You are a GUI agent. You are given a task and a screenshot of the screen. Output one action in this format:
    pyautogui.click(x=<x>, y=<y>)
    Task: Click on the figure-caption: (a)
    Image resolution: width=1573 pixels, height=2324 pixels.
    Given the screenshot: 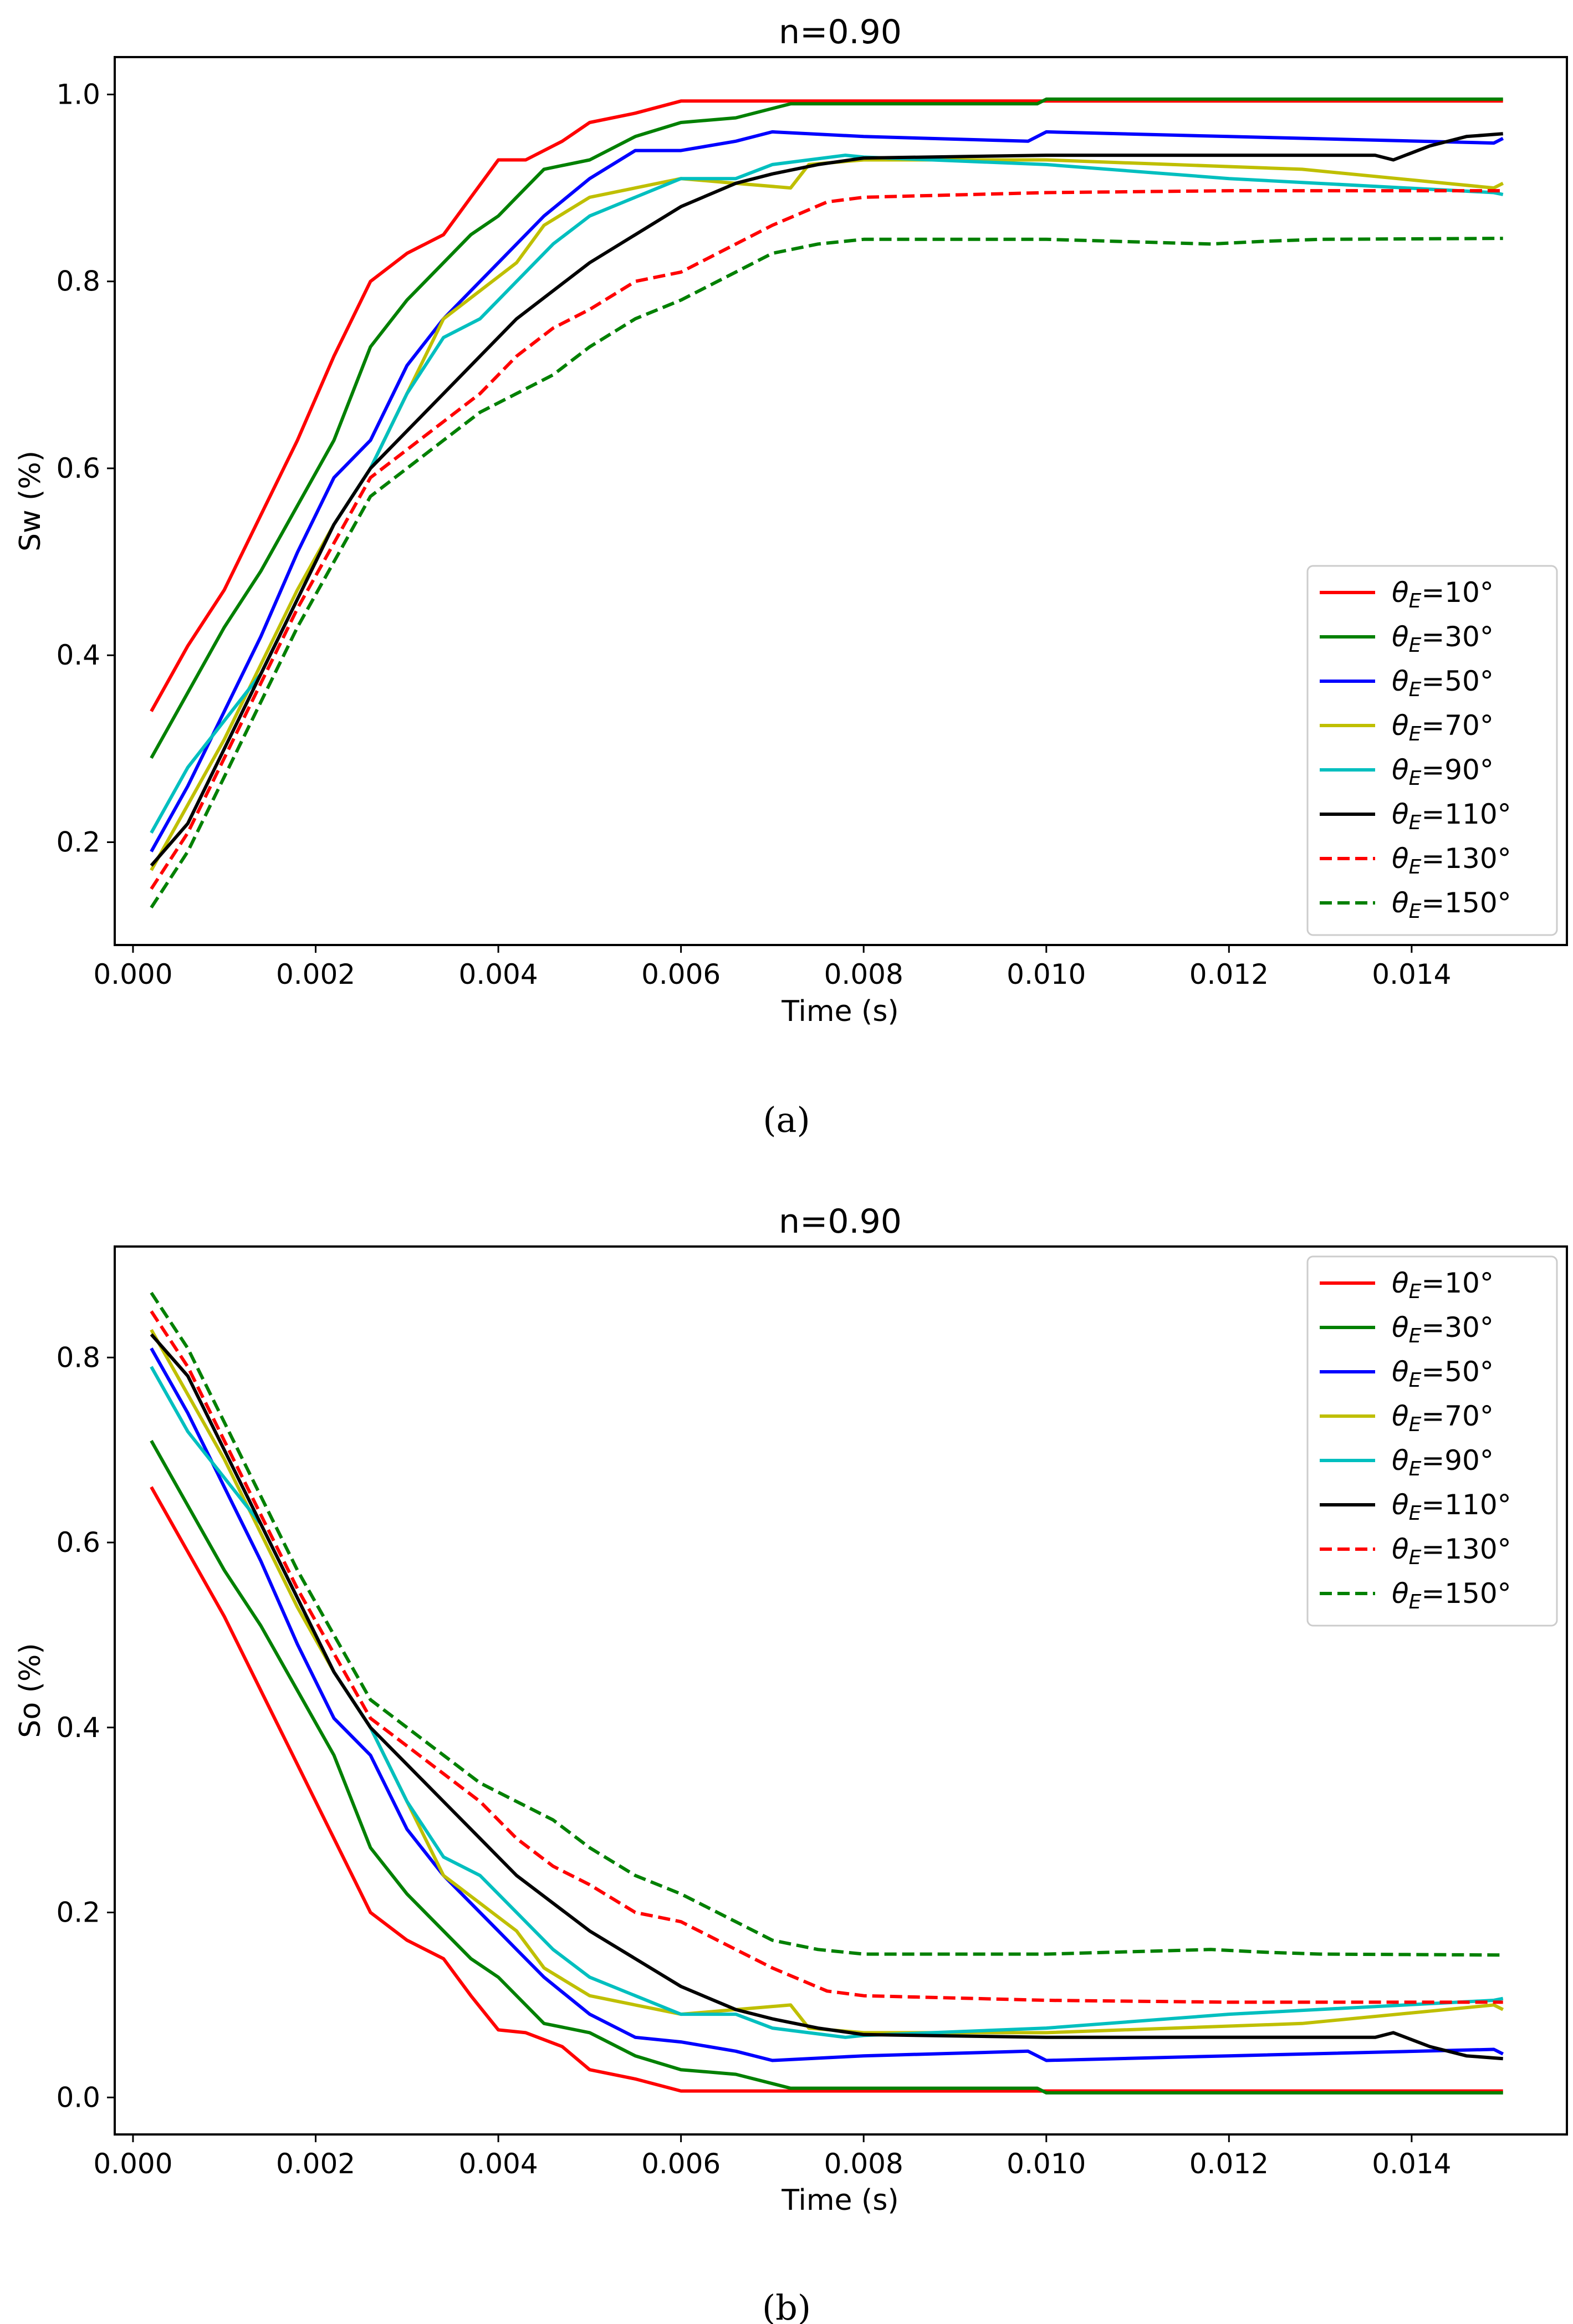 What is the action you would take?
    pyautogui.click(x=786, y=1120)
    